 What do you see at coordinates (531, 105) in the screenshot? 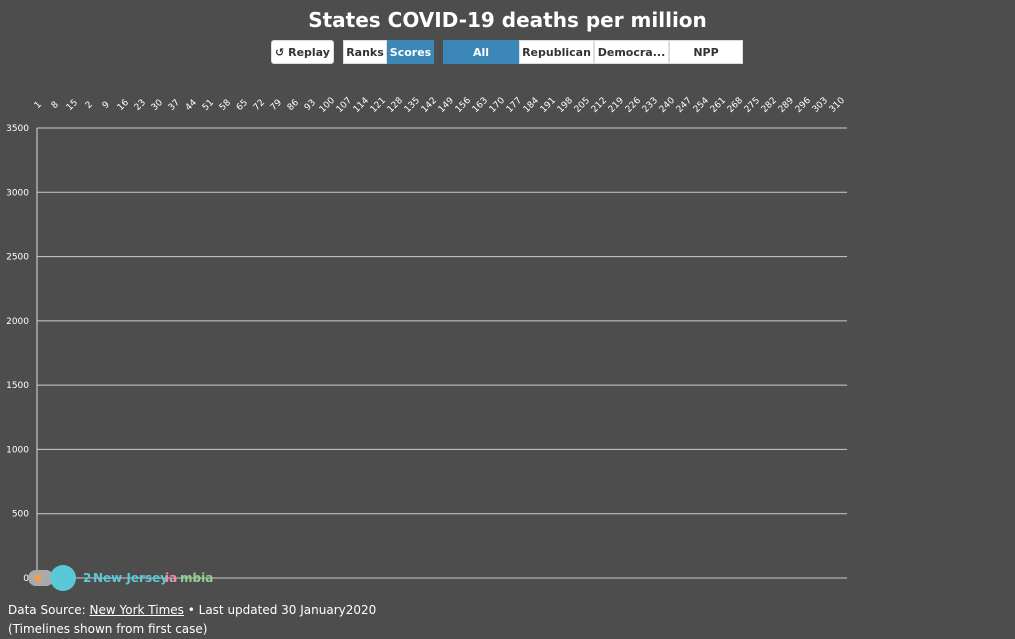
I see `x-tick-label: 184` at bounding box center [531, 105].